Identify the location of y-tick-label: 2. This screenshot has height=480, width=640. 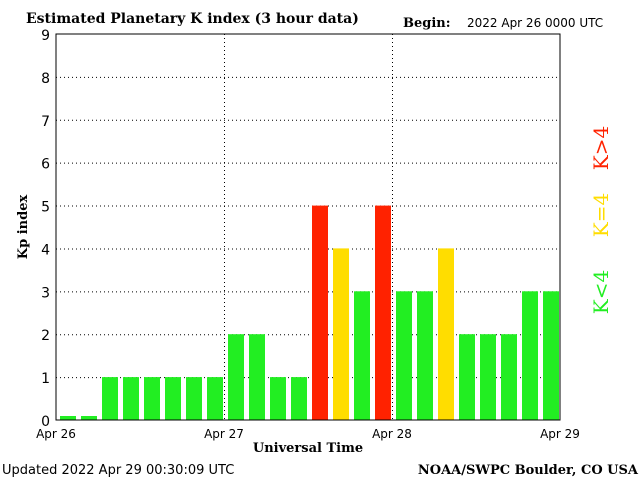
(45, 336).